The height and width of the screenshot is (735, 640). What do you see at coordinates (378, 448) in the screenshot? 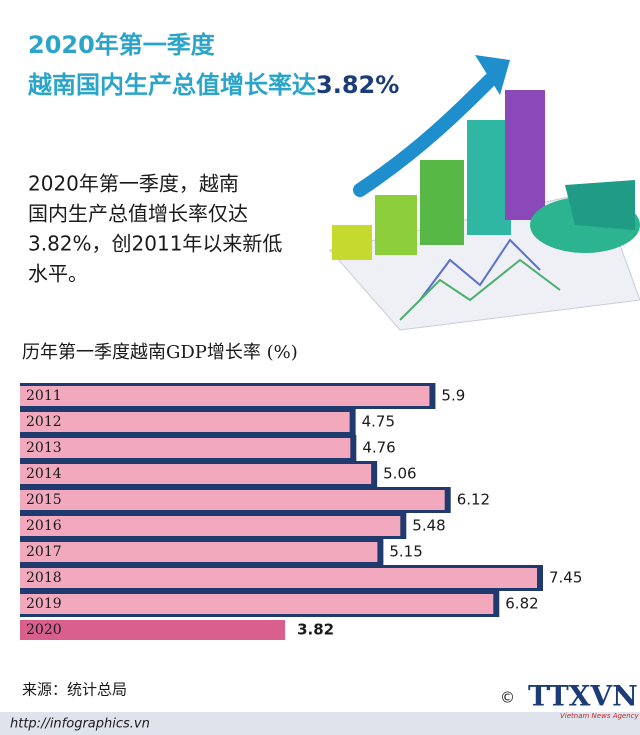
I see `value-label: 4.76` at bounding box center [378, 448].